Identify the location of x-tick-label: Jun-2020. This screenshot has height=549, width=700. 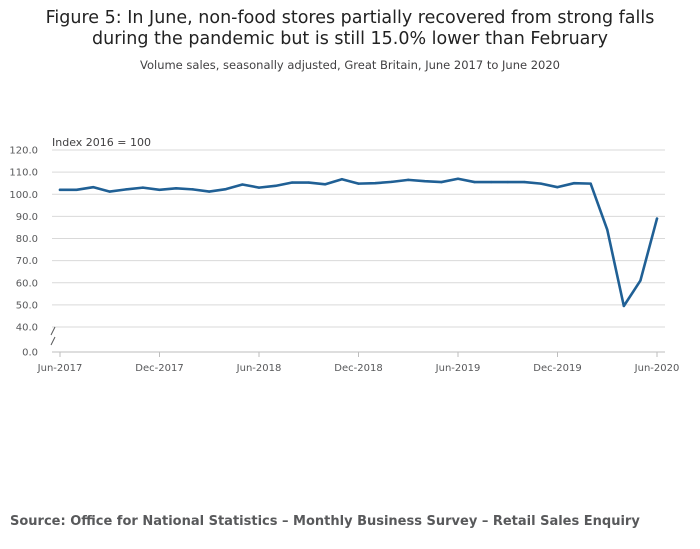
(657, 368).